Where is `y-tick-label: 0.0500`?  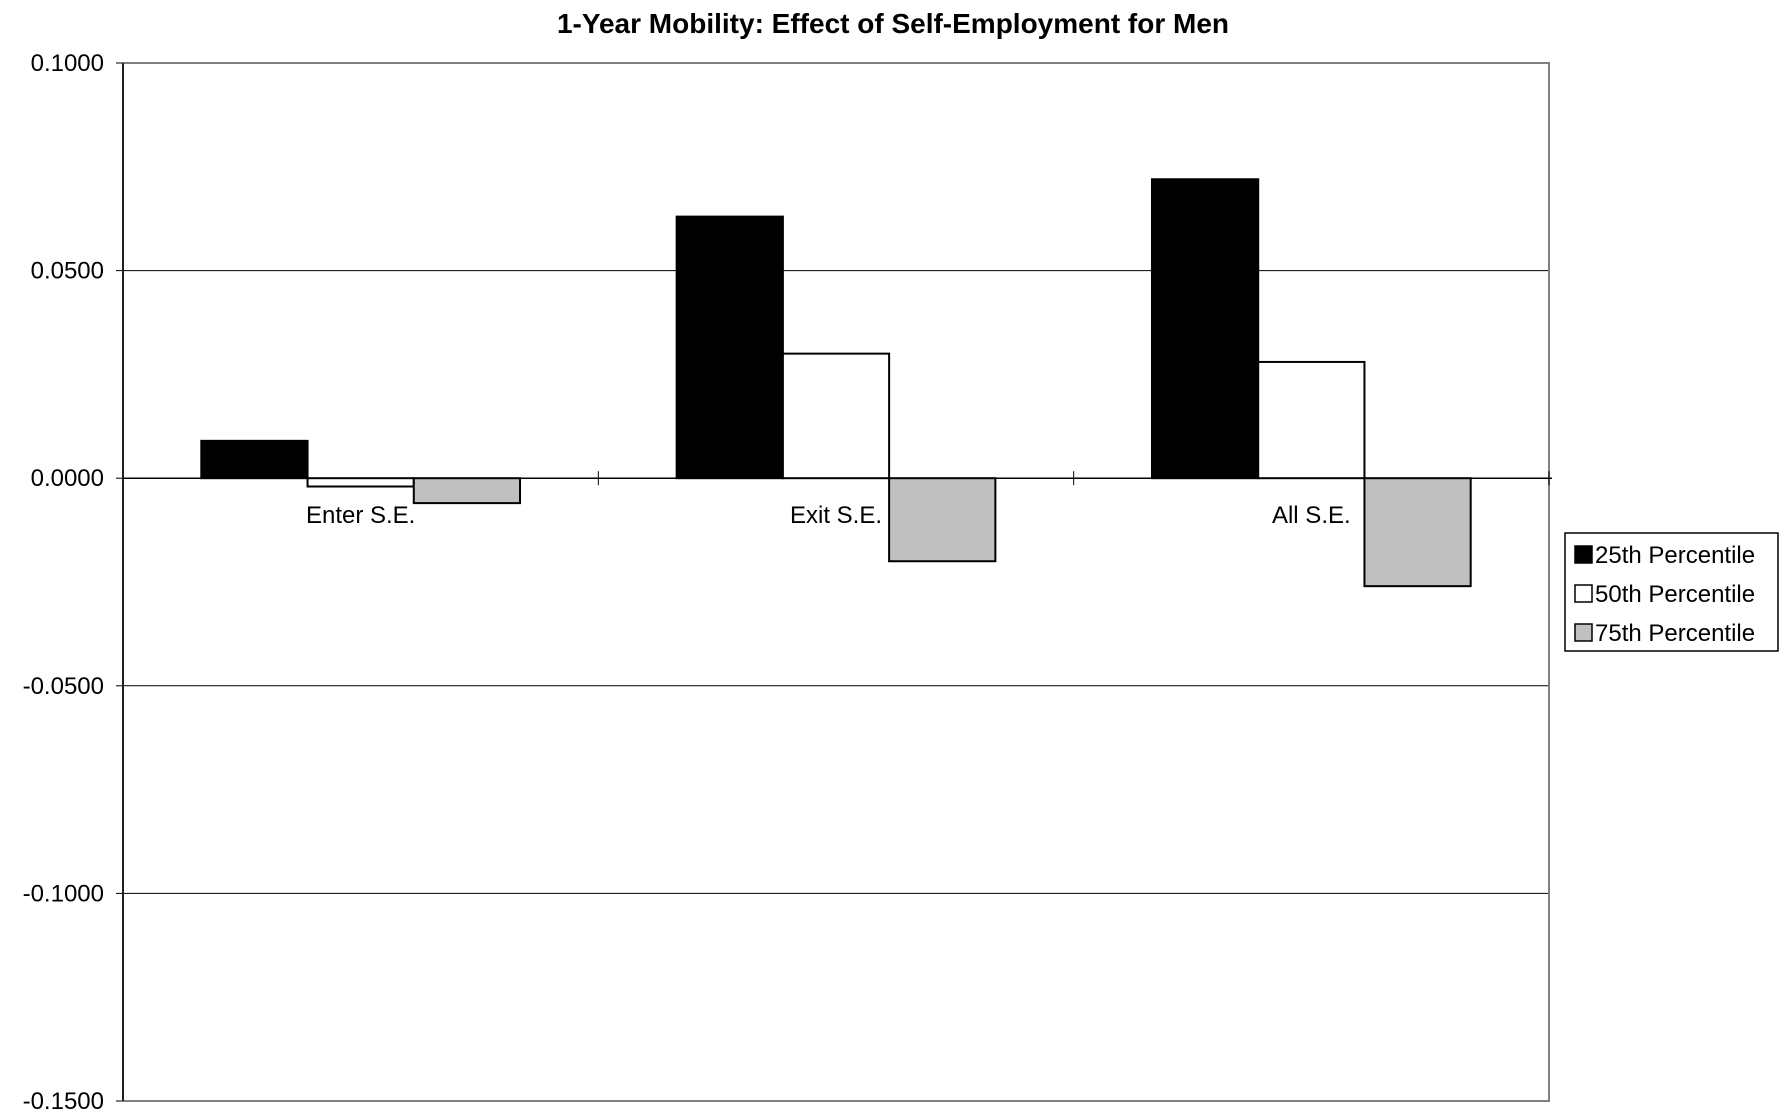 y-tick-label: 0.0500 is located at coordinates (67, 271).